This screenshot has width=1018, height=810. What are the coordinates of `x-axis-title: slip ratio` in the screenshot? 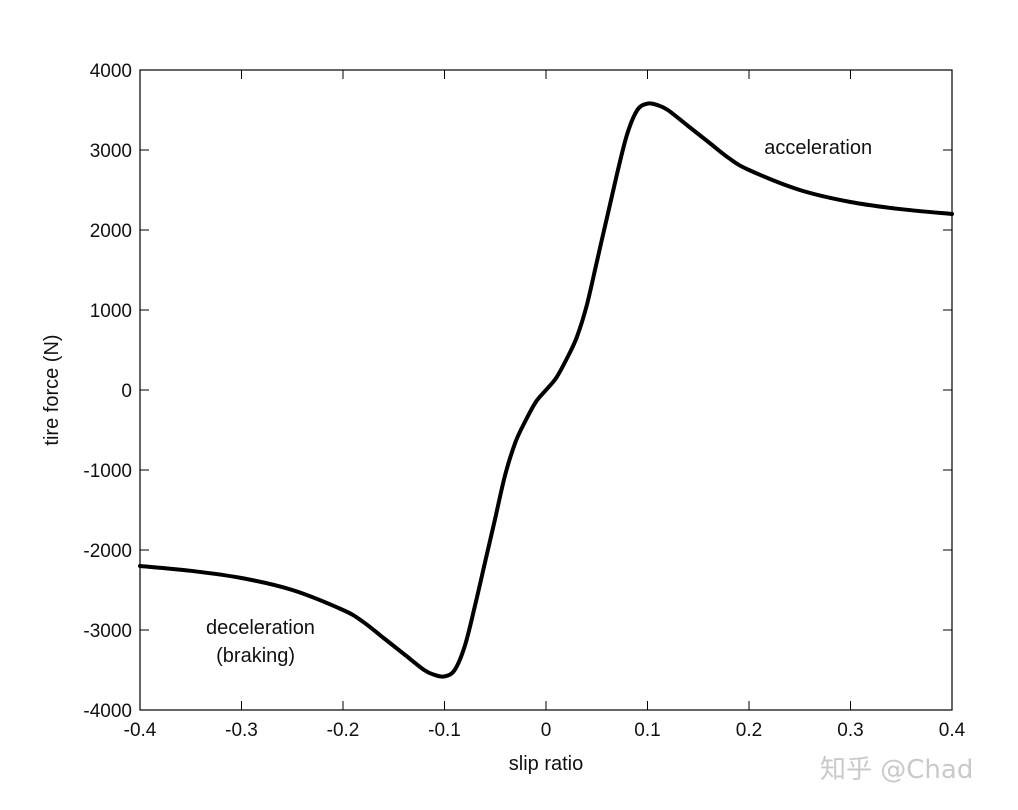 It's located at (546, 764).